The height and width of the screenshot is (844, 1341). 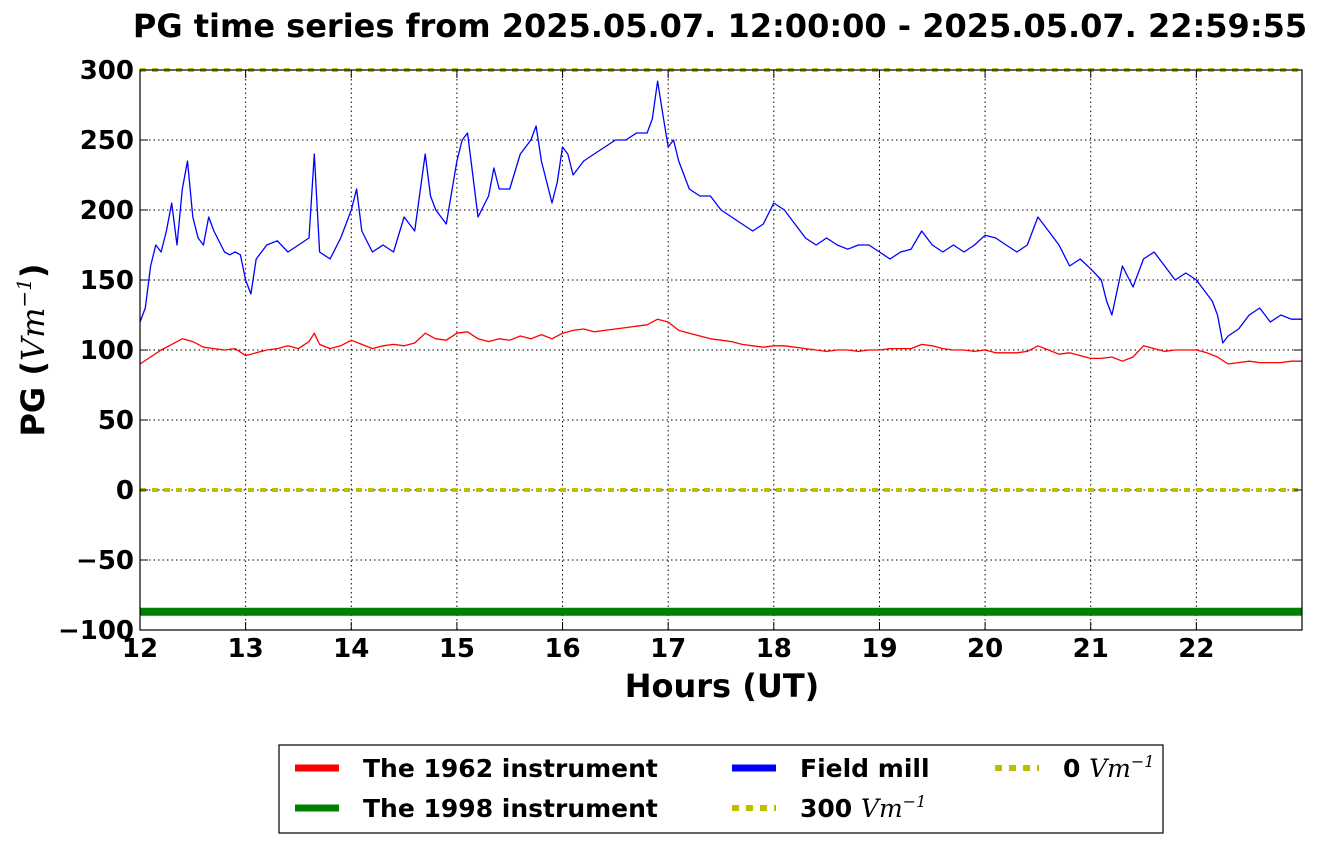 What do you see at coordinates (107, 281) in the screenshot?
I see `y-tick-label: 150` at bounding box center [107, 281].